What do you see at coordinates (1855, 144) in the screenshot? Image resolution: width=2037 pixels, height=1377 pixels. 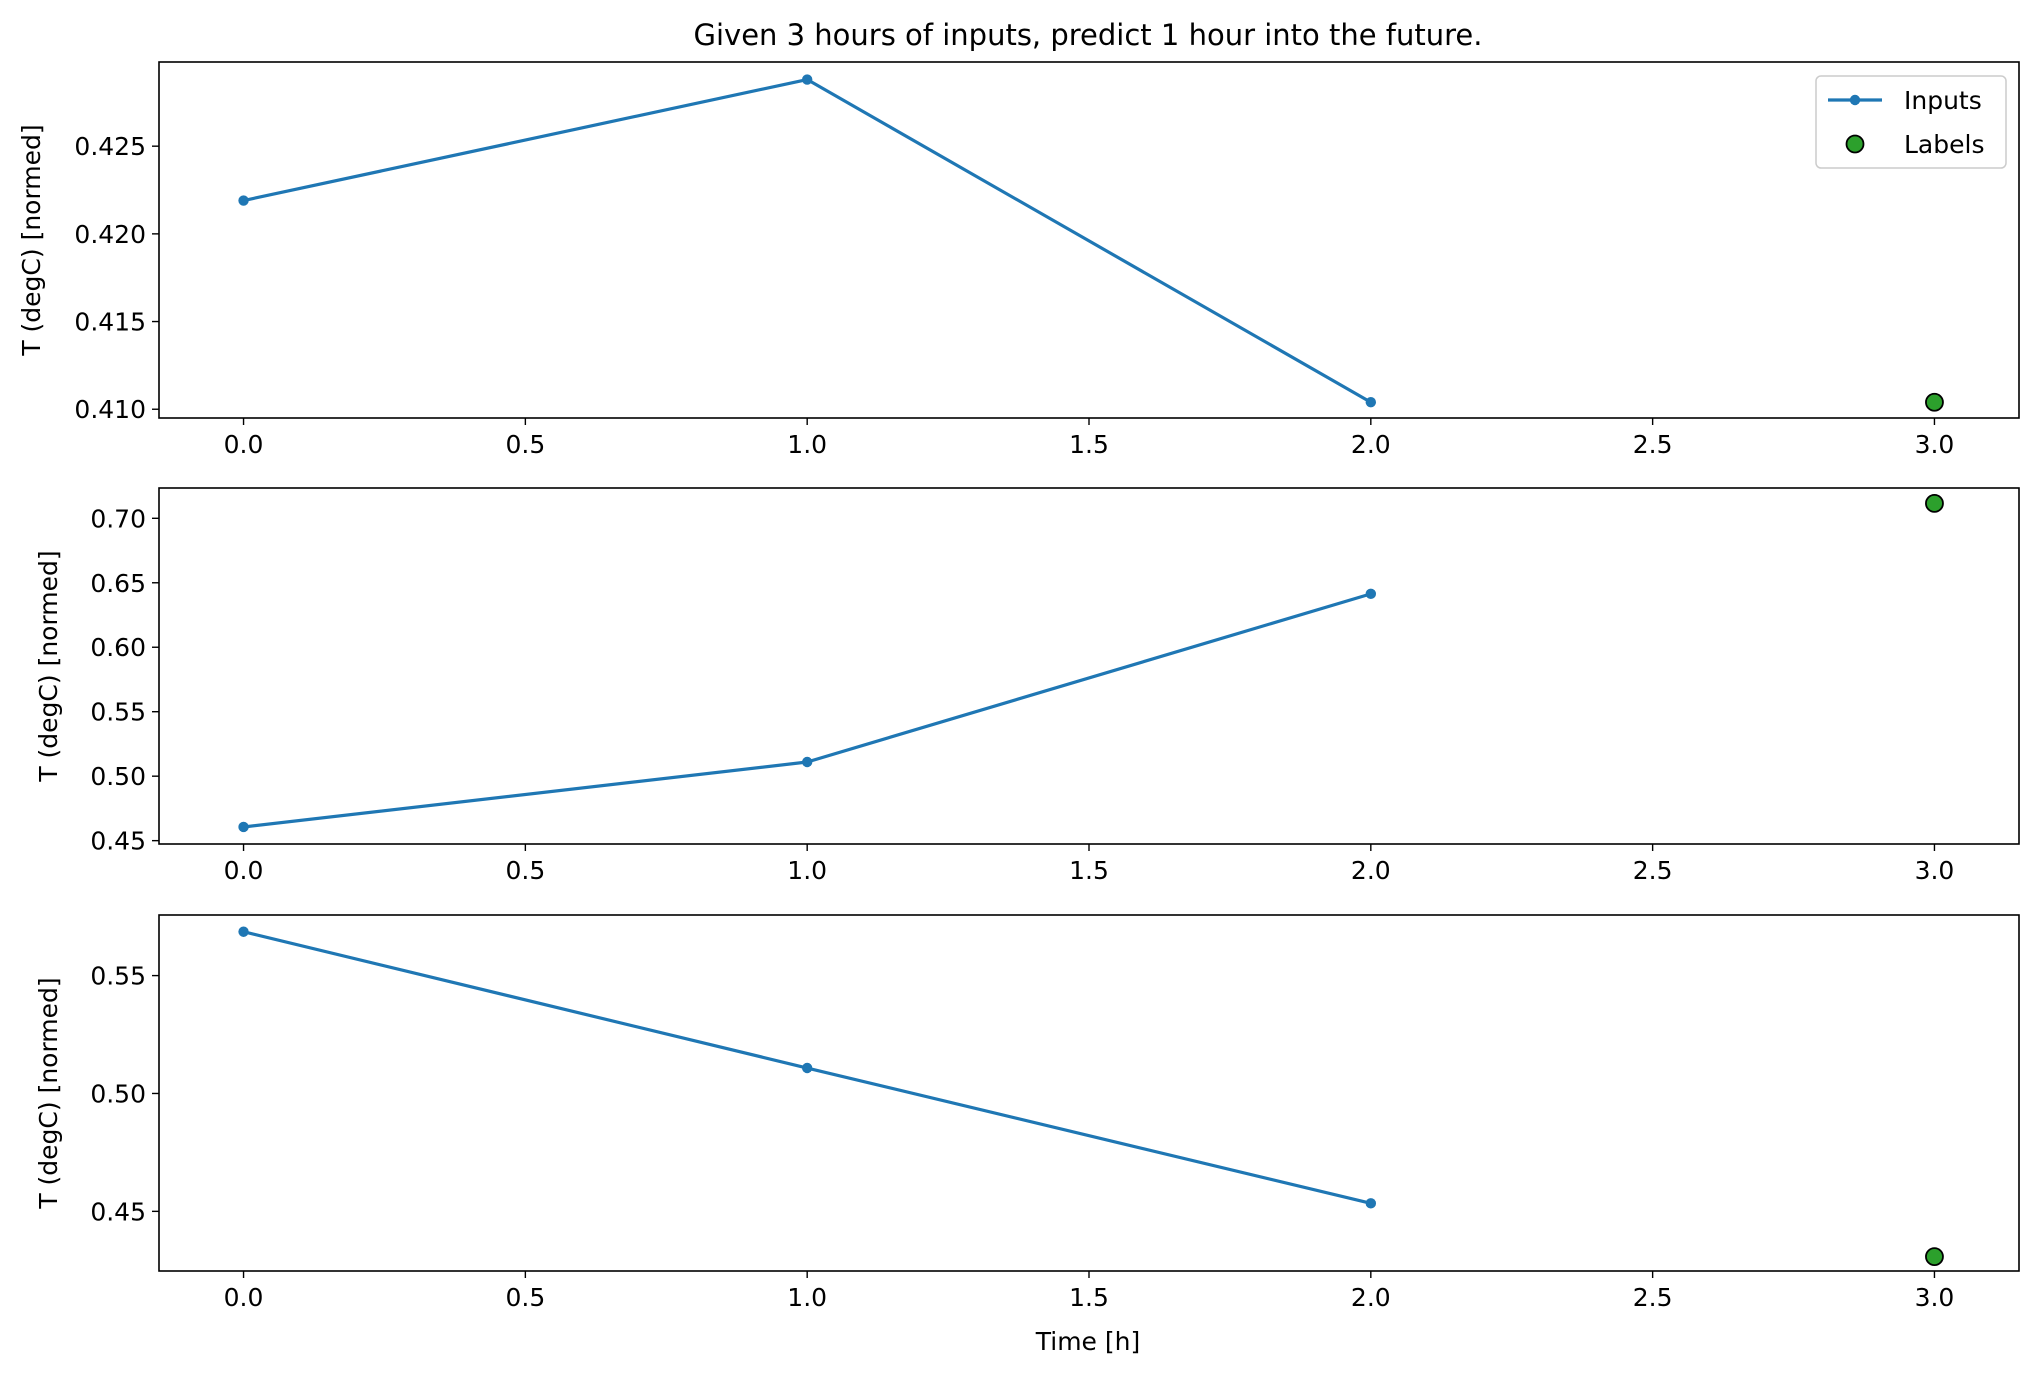 I see `legend-labels-marker` at bounding box center [1855, 144].